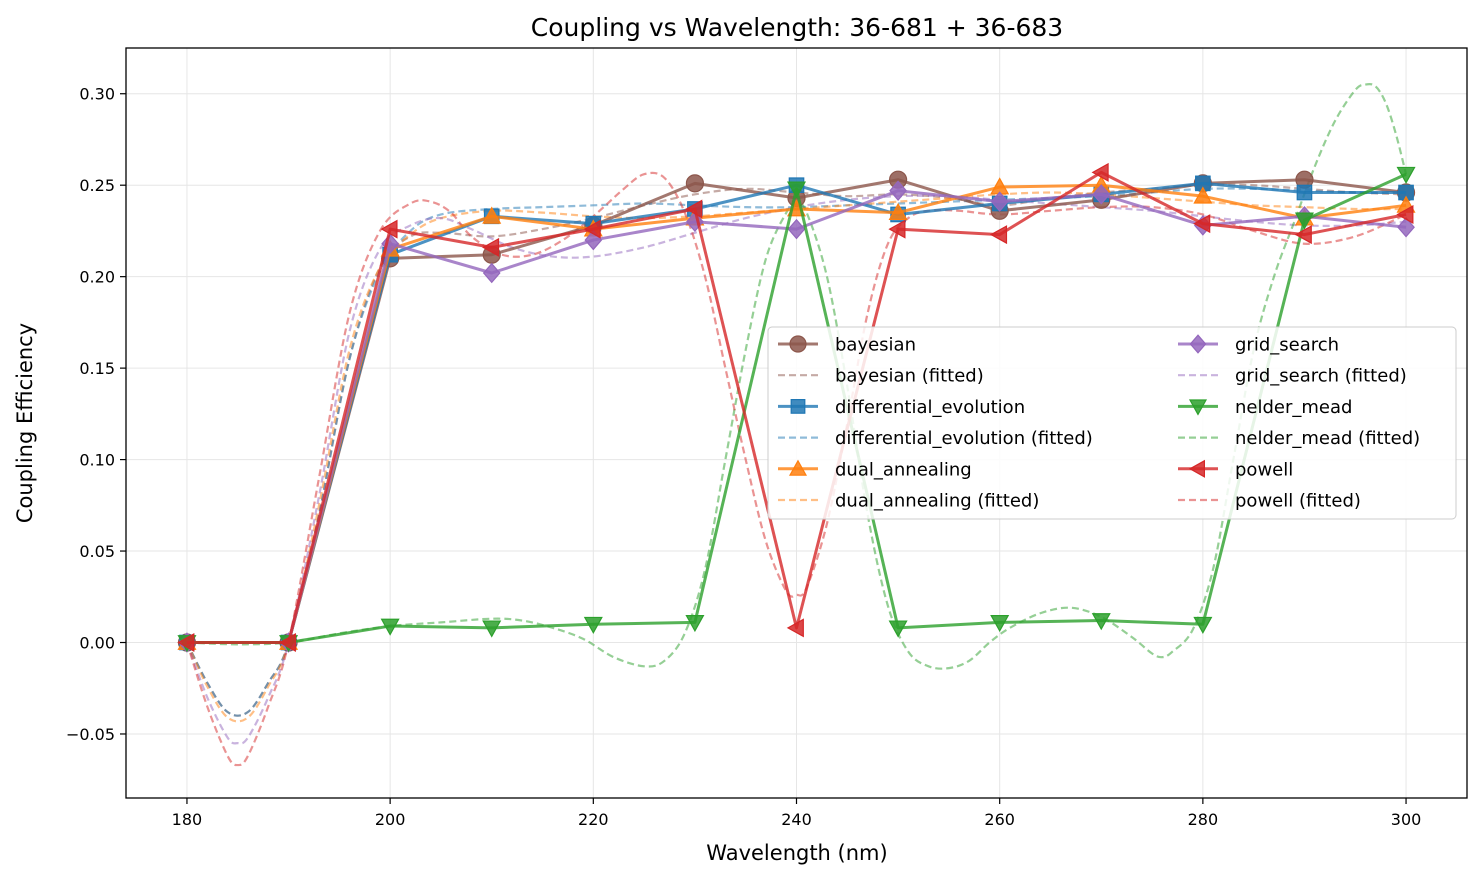 The height and width of the screenshot is (880, 1482). What do you see at coordinates (97, 368) in the screenshot?
I see `y-tick-label: 0.15` at bounding box center [97, 368].